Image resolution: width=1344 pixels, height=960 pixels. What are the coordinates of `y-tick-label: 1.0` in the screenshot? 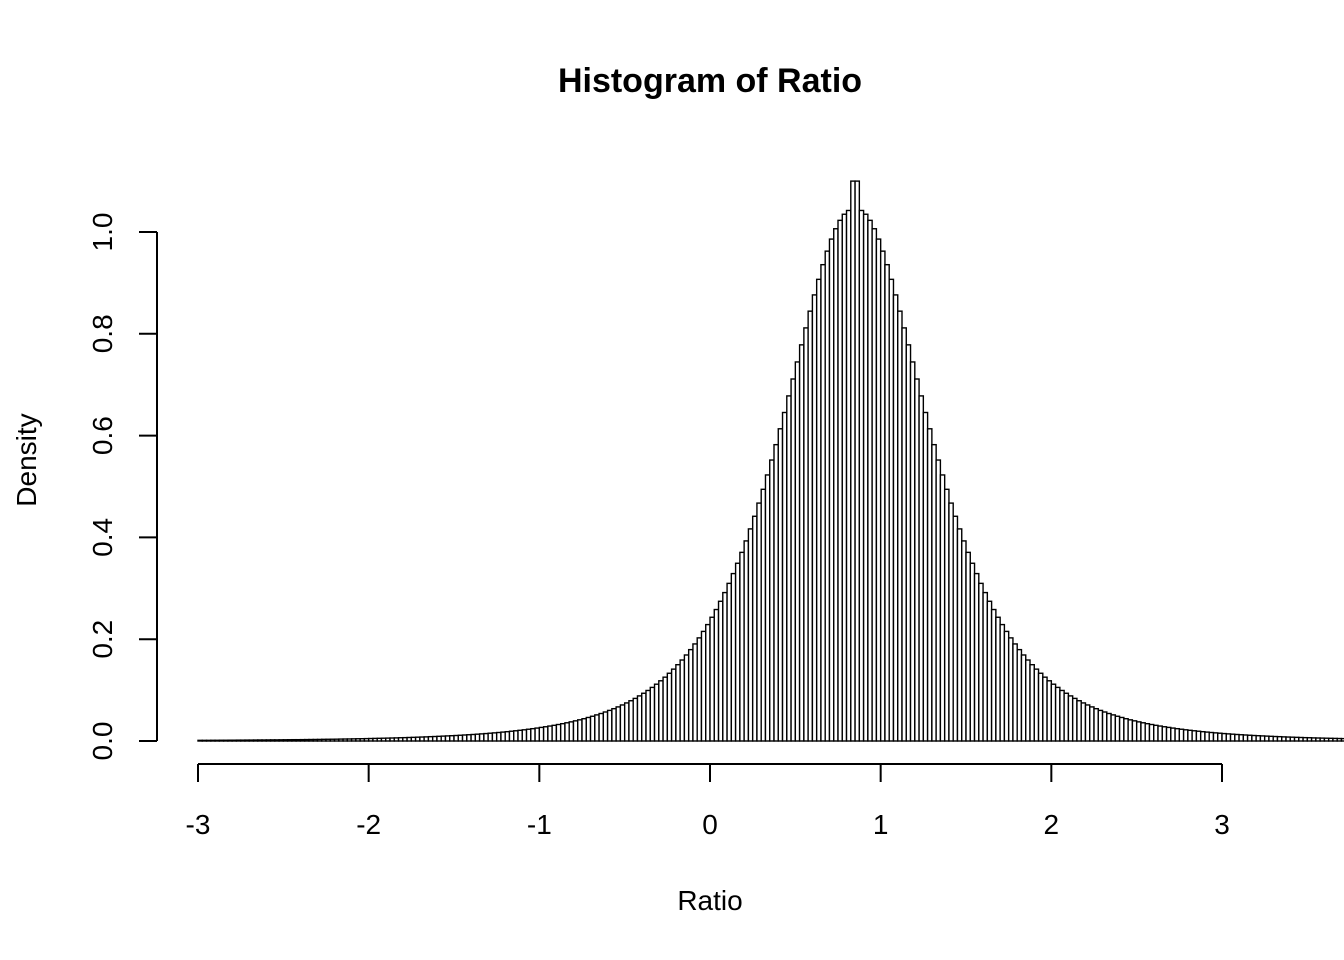 It's located at (102, 232).